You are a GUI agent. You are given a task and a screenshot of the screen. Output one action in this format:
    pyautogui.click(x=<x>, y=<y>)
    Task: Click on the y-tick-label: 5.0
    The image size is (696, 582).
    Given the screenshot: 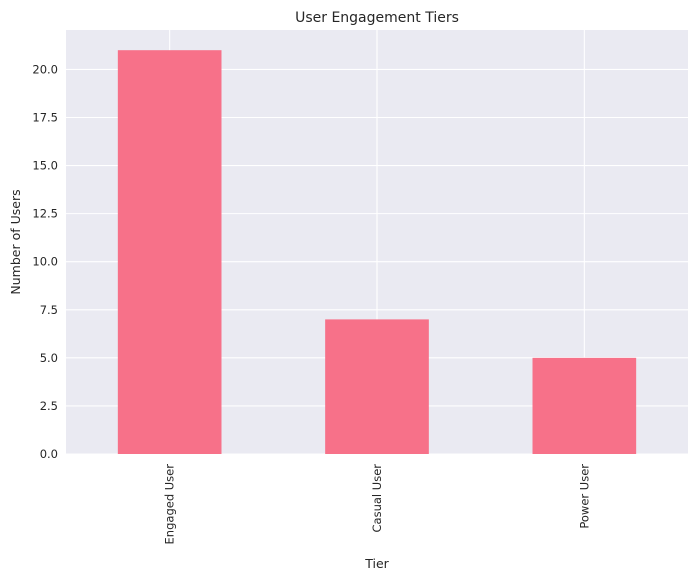 What is the action you would take?
    pyautogui.click(x=49, y=358)
    